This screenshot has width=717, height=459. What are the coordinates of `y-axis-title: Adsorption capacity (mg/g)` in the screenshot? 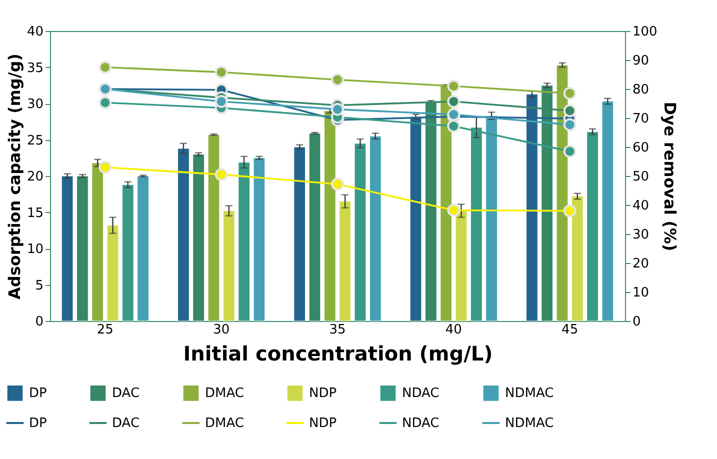 It's located at (14, 177).